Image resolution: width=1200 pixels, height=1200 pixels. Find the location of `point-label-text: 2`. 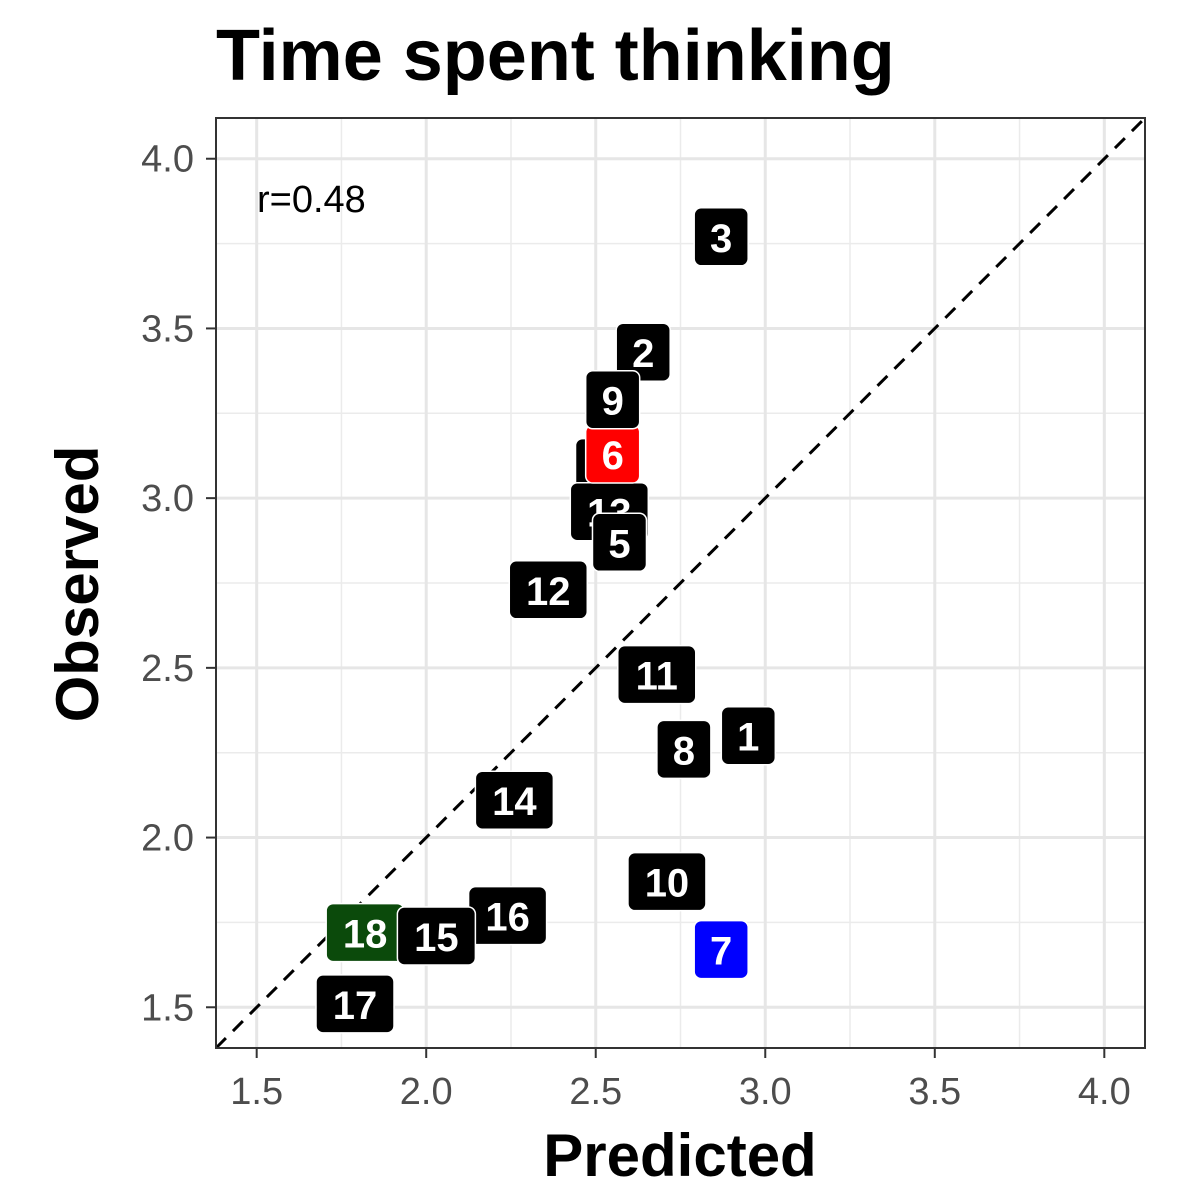

point-label-text: 2 is located at coordinates (643, 354).